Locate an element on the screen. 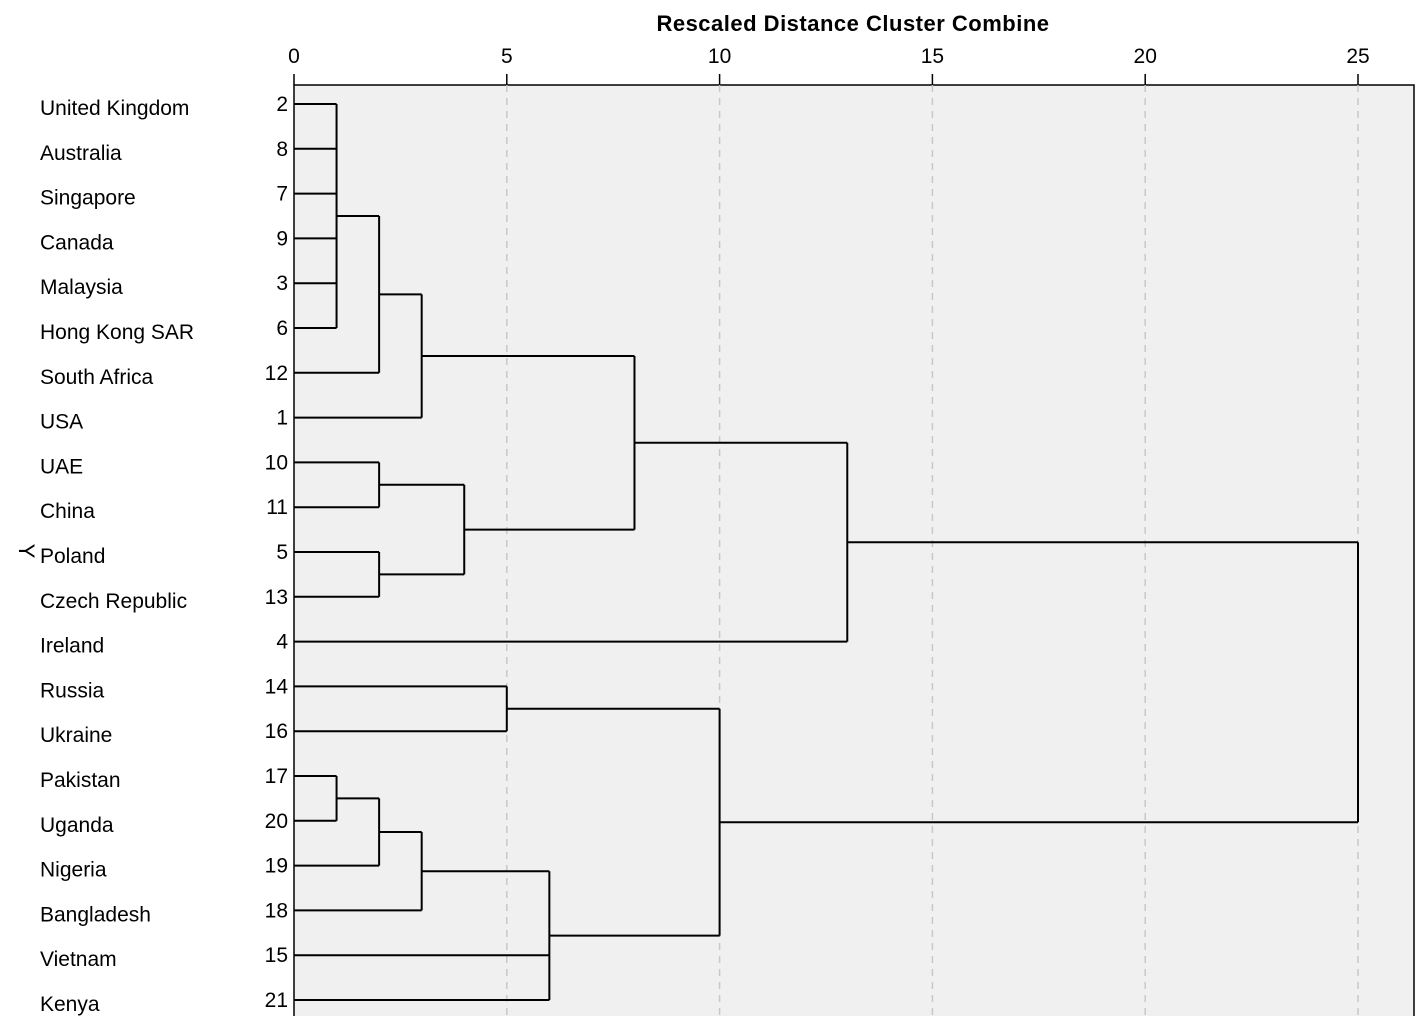  x-tick-label-5: 5 is located at coordinates (507, 56).